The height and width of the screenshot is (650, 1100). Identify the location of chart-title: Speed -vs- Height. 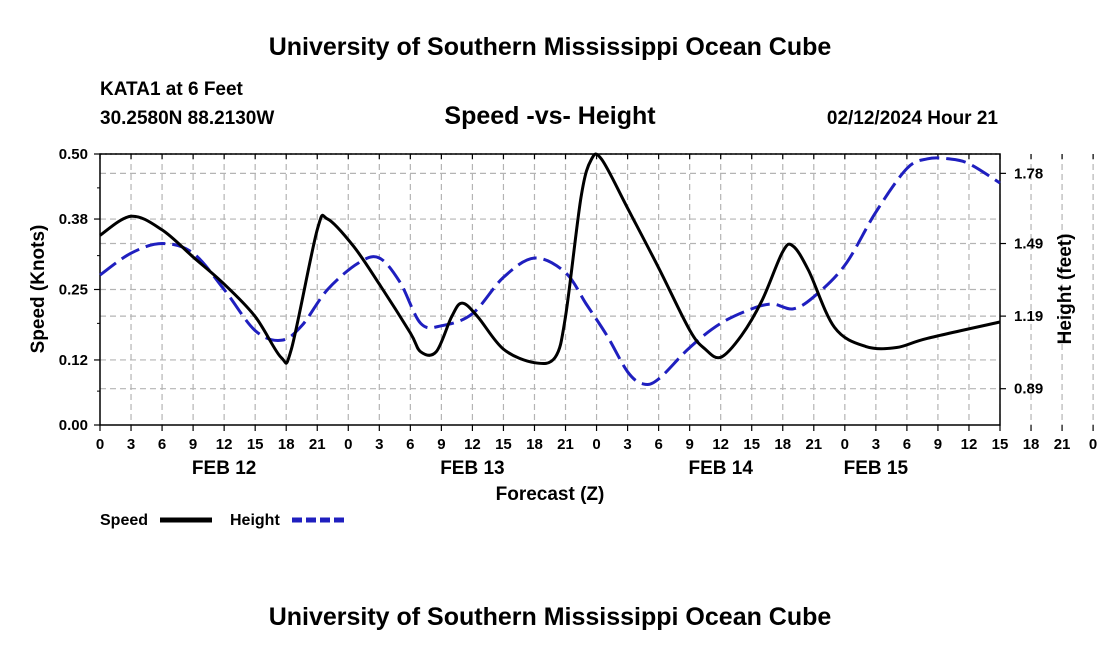
(550, 116).